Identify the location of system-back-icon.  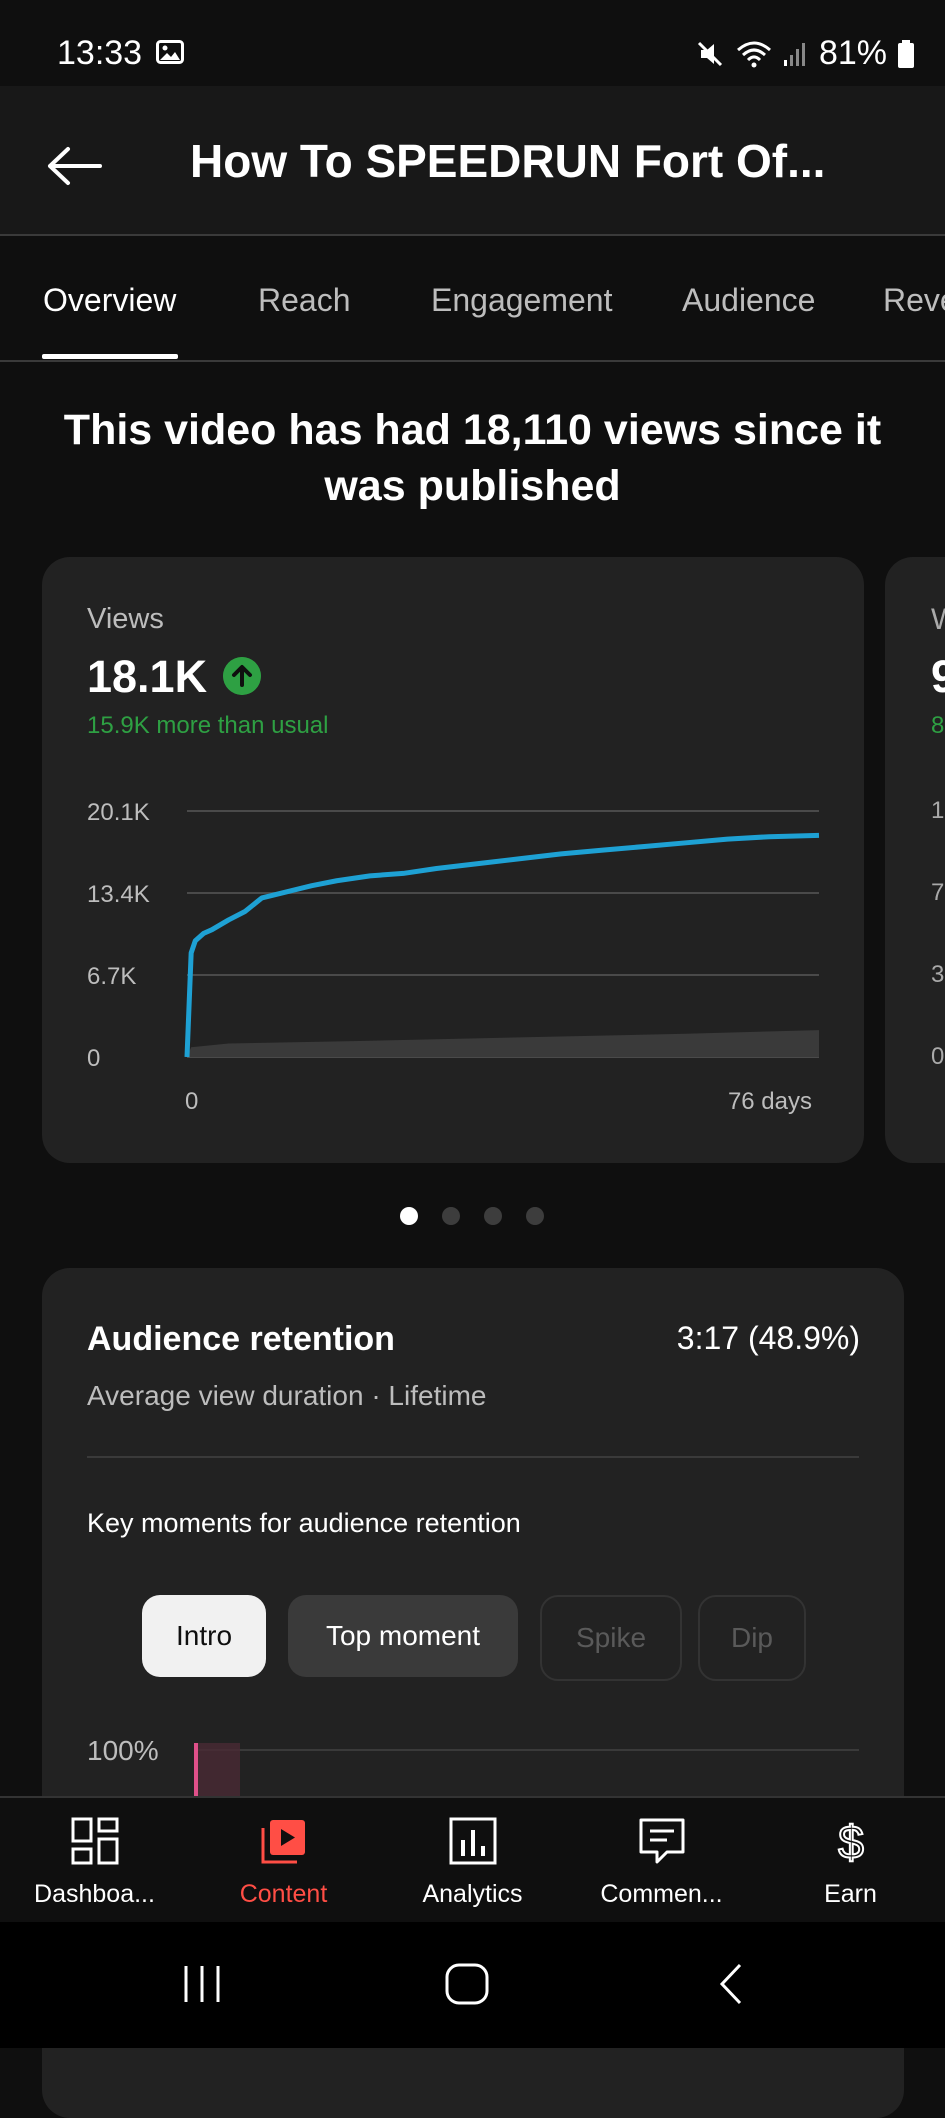
(731, 1984).